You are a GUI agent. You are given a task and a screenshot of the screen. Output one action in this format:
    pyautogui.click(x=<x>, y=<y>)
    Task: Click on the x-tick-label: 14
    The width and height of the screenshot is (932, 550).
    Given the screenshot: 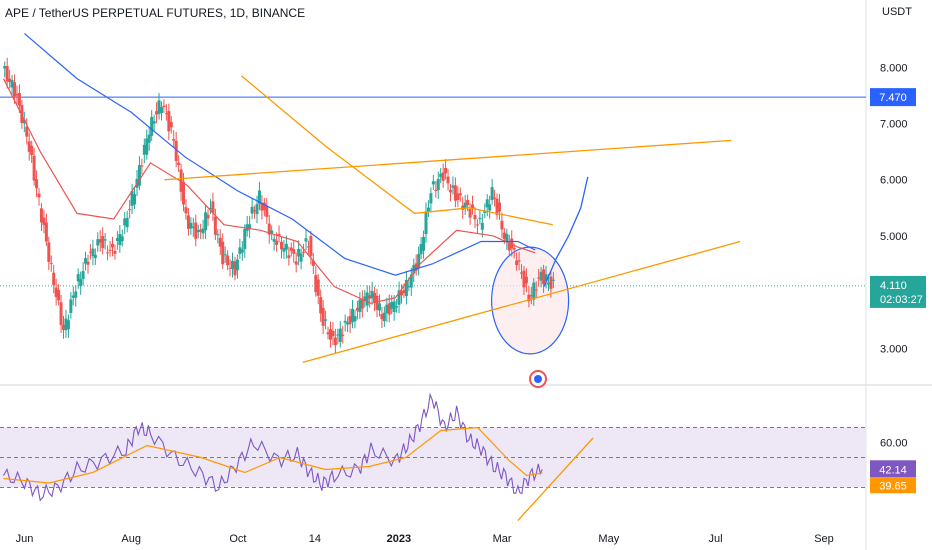 What is the action you would take?
    pyautogui.click(x=315, y=539)
    